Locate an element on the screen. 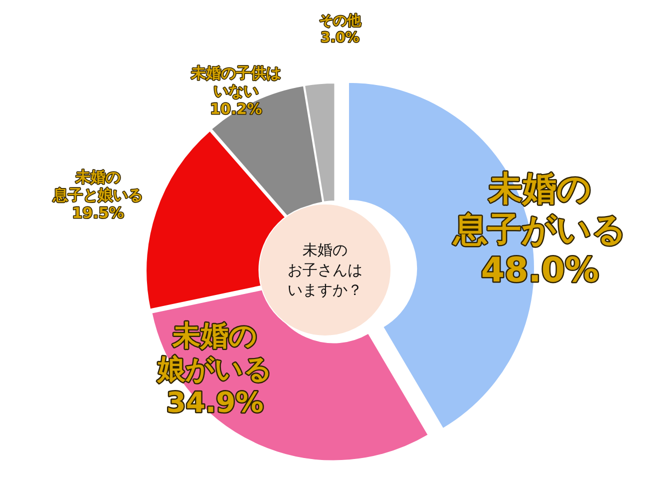 The height and width of the screenshot is (493, 650). data-label: 10.2% is located at coordinates (236, 109).